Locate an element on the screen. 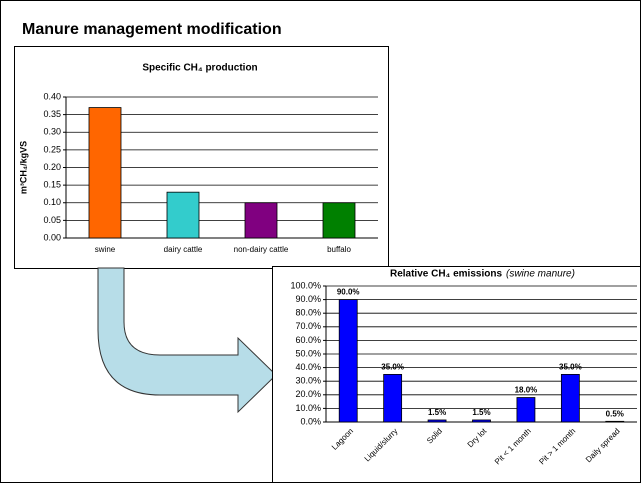 The image size is (641, 483). data-label: 18.0% is located at coordinates (526, 390).